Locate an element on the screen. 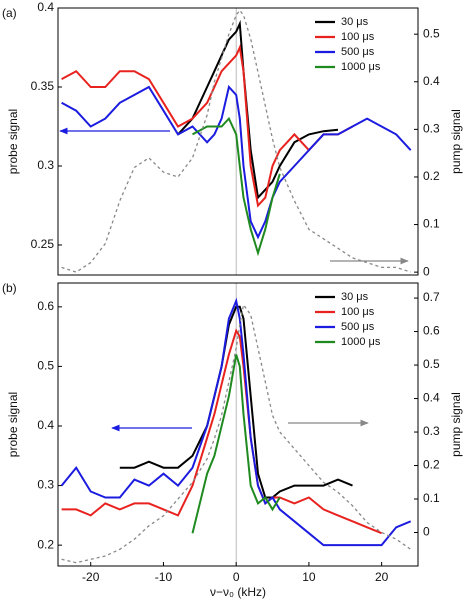 This screenshot has width=469, height=600. y-tick-label: 0.25 is located at coordinates (43, 244).